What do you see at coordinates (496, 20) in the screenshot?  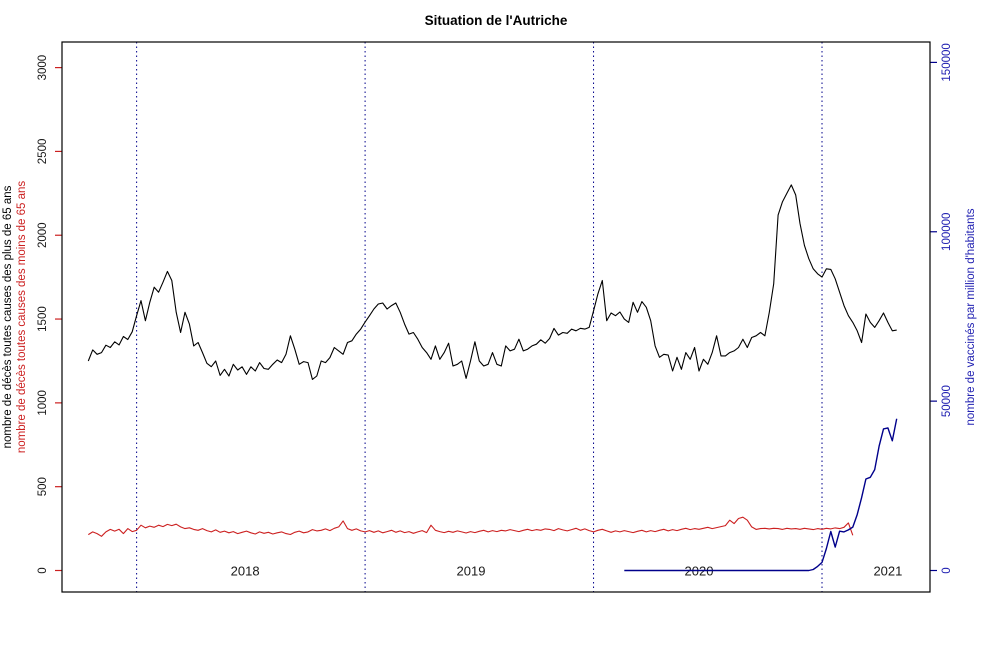 I see `chart-title: Situation de l'Autriche` at bounding box center [496, 20].